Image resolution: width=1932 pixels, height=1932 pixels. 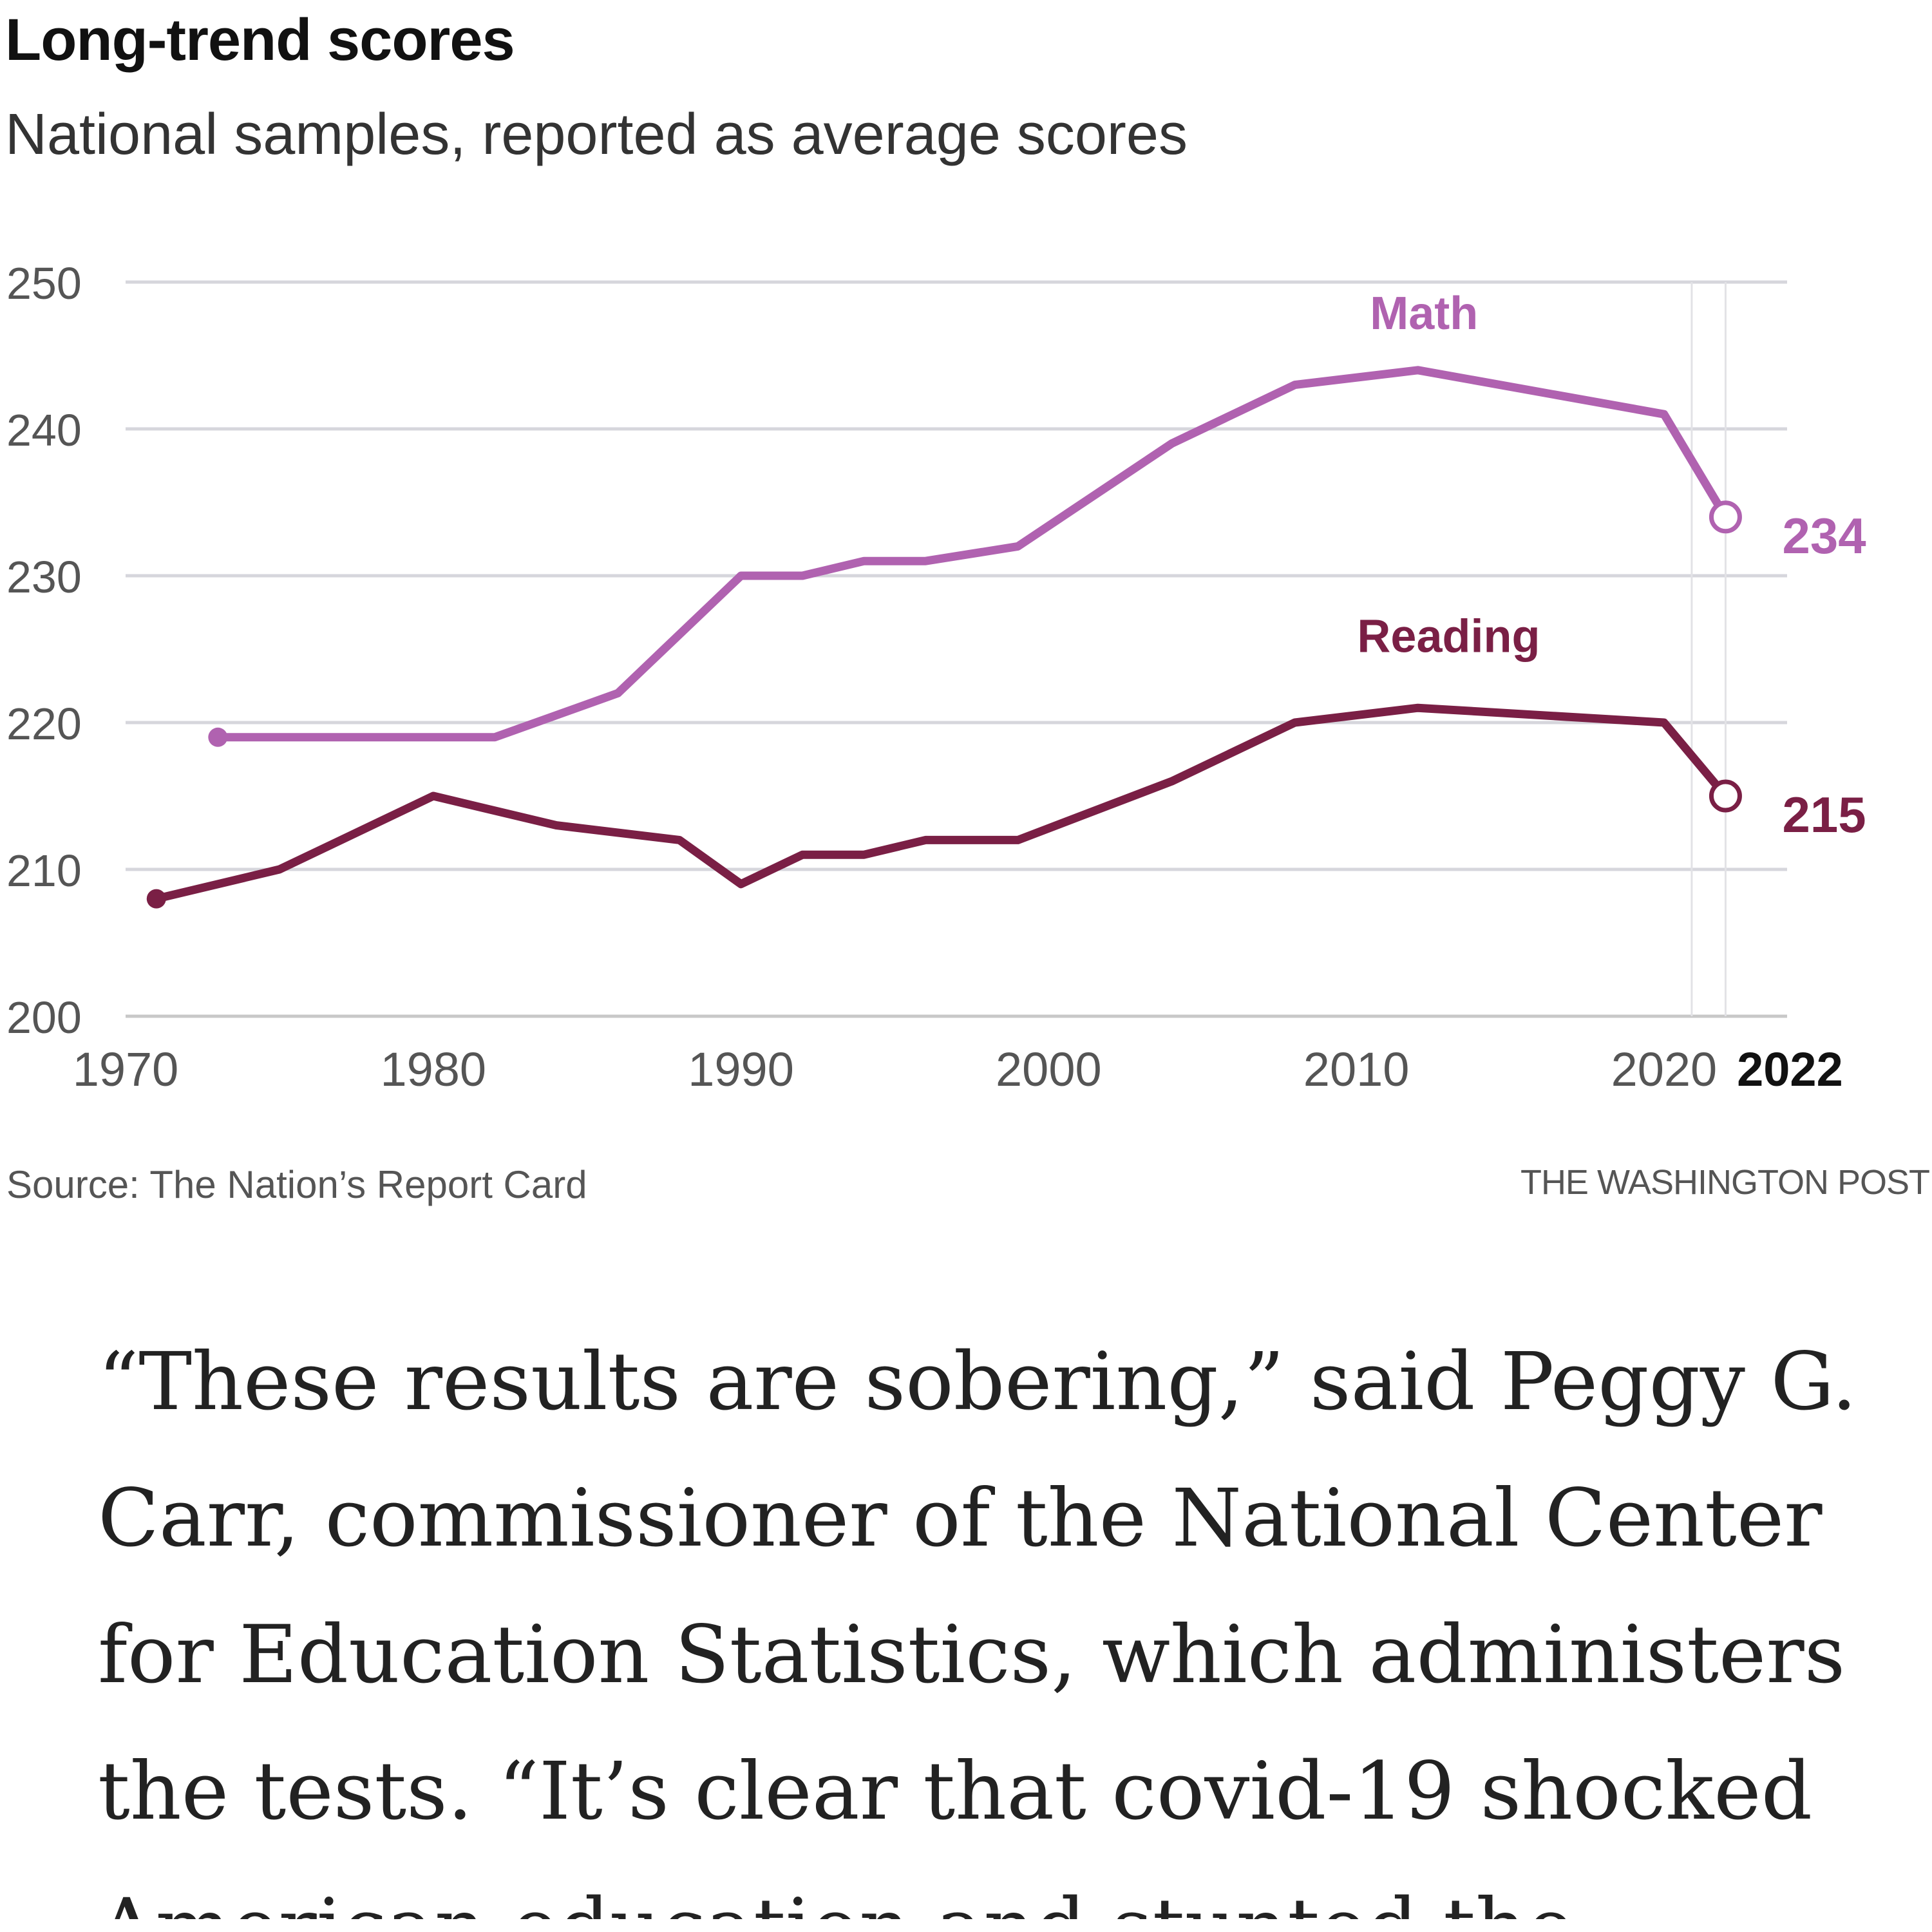 I want to click on math-series-label: Math, so click(x=1424, y=313).